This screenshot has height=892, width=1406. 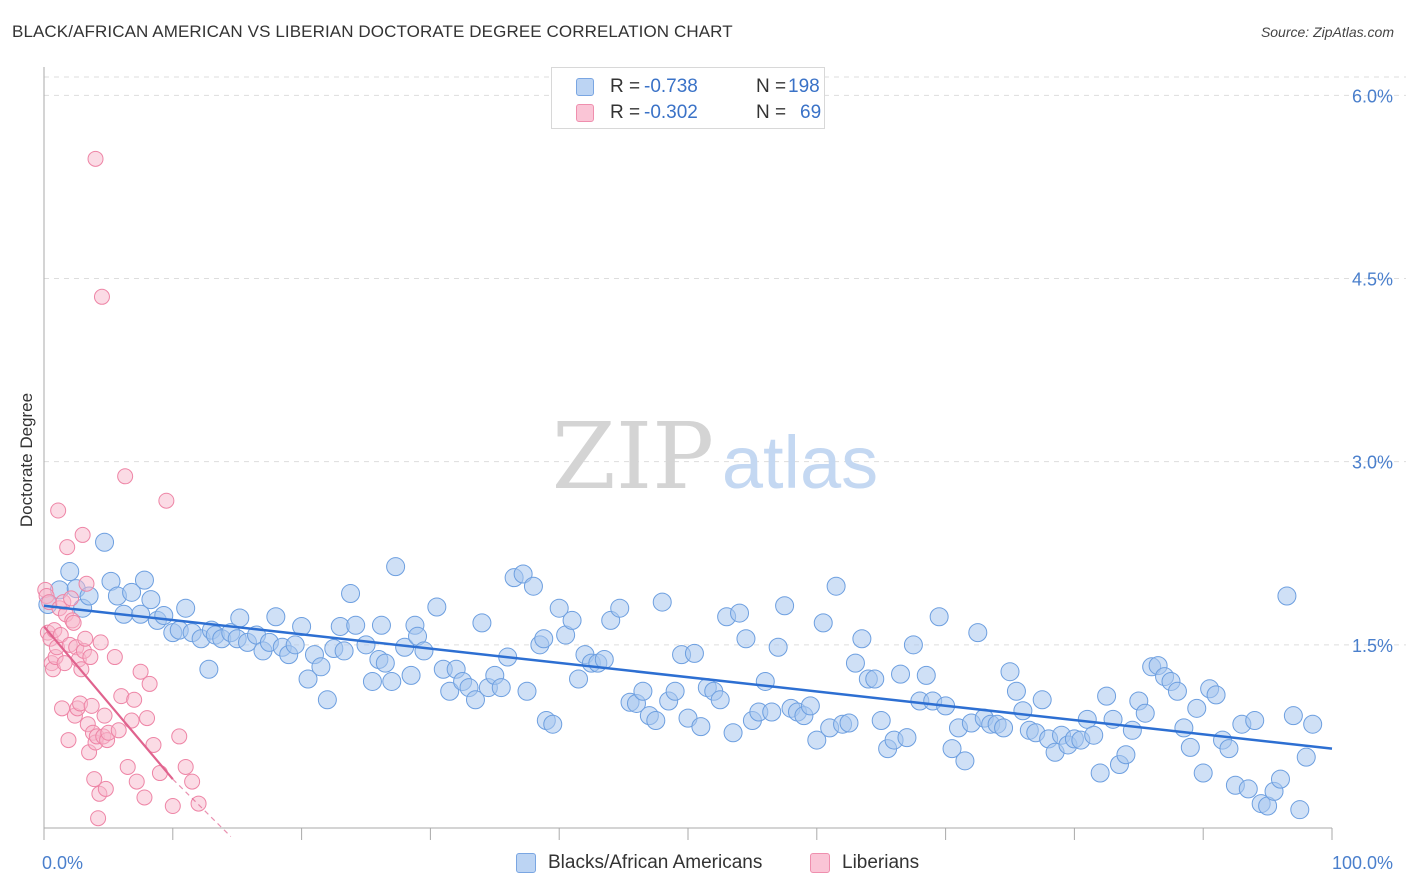 What do you see at coordinates (688, 98) in the screenshot?
I see `correlation-legend: R = -0.738 N = 198 R = -0.302 N = 69` at bounding box center [688, 98].